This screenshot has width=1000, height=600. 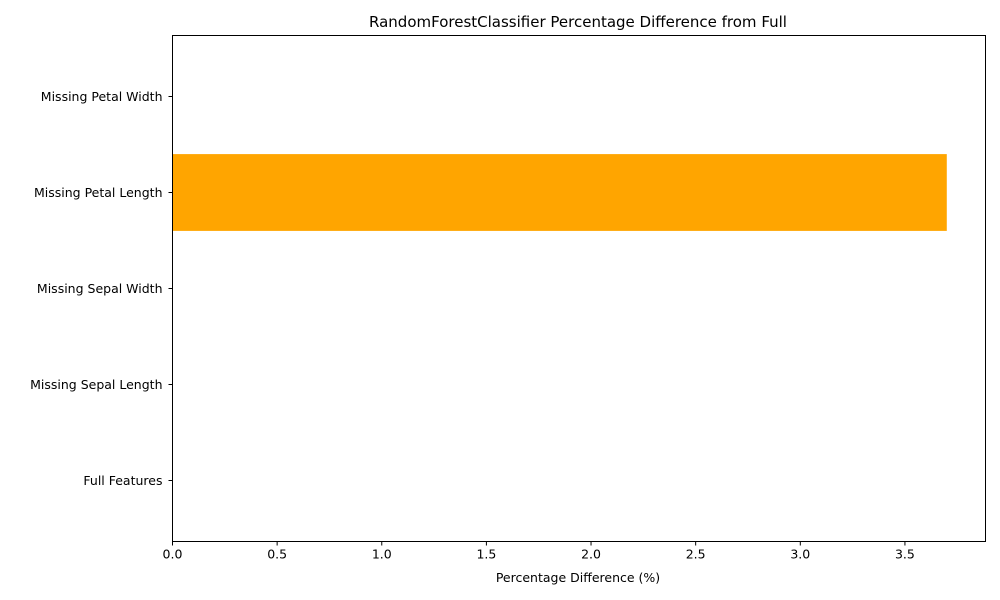 I want to click on x-tick-label: 3.5, so click(x=905, y=554).